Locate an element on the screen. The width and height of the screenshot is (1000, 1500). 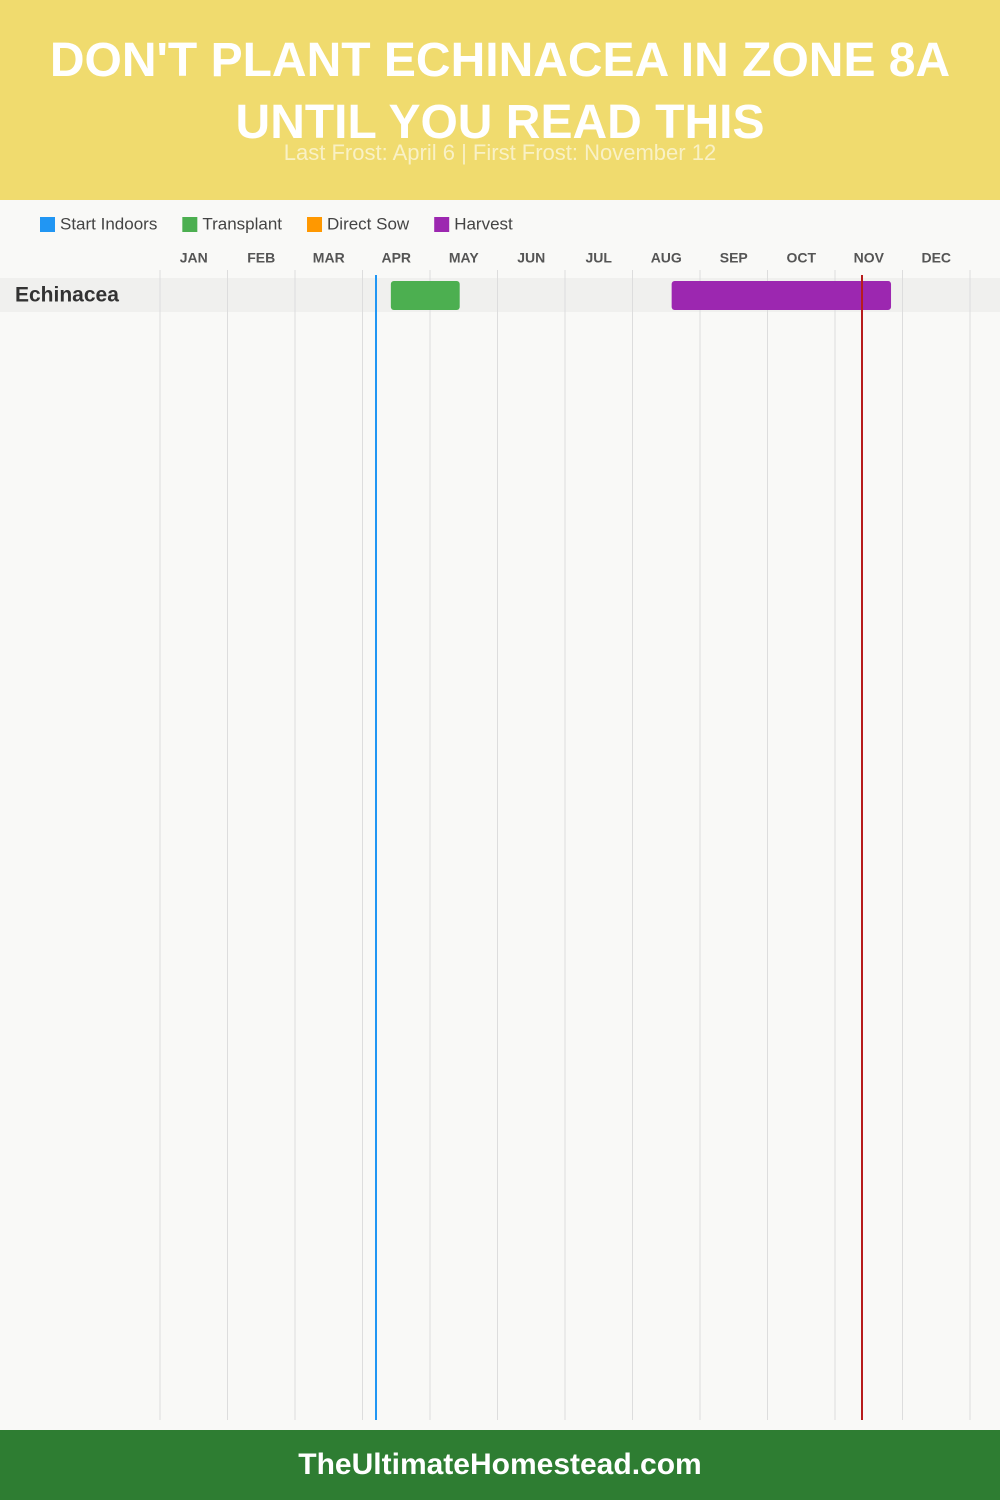
footer: TheUltimateHomestead.com is located at coordinates (500, 1465).